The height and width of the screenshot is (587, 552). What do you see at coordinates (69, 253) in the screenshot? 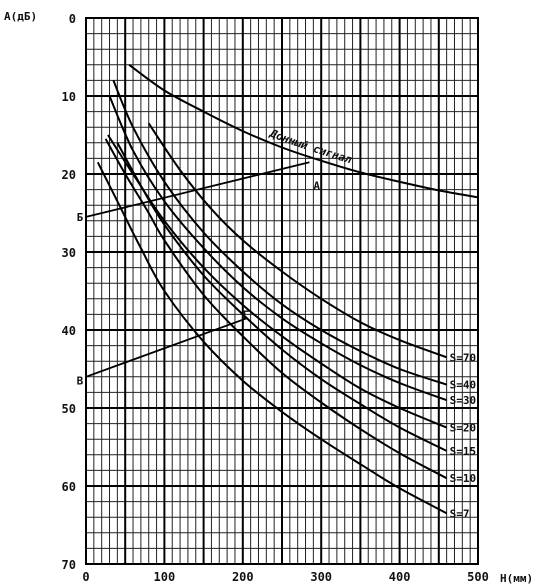
I see `y-tick-label: 30` at bounding box center [69, 253].